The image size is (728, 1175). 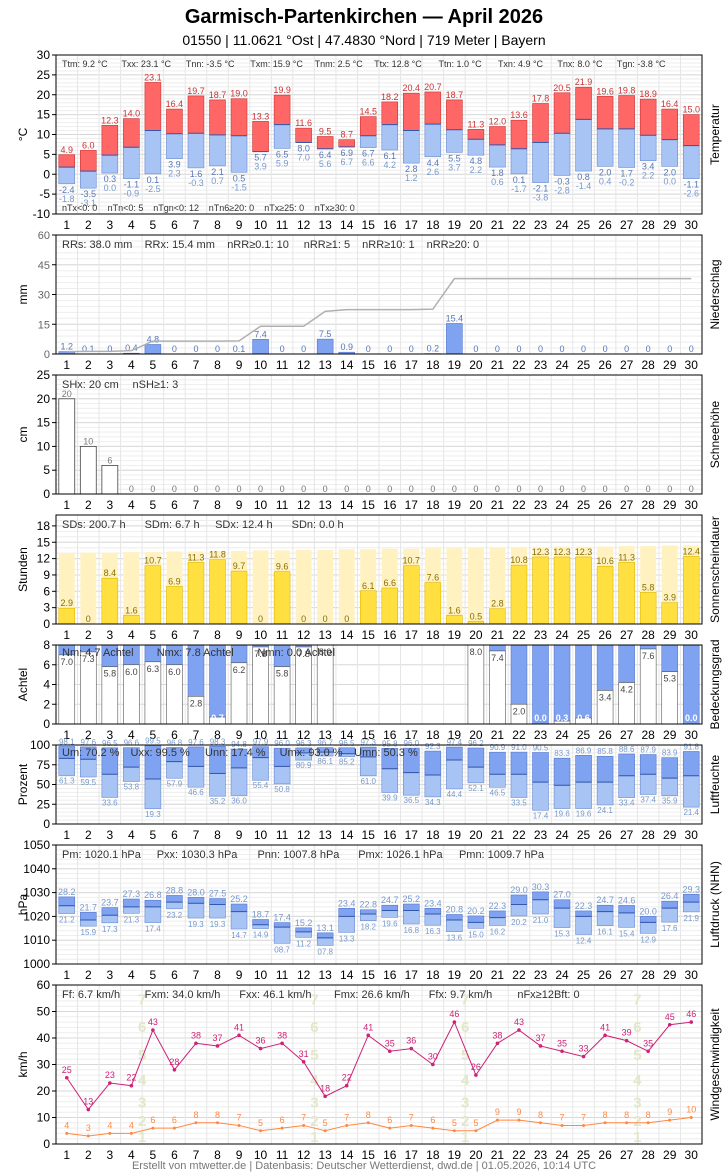 I want to click on umin-label: 17.4, so click(x=541, y=815).